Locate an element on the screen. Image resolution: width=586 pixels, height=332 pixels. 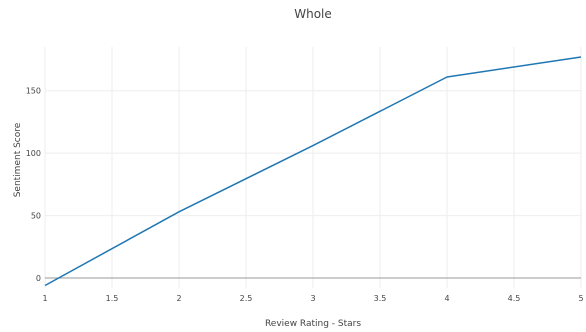
y-tick-label: 100 is located at coordinates (33, 153).